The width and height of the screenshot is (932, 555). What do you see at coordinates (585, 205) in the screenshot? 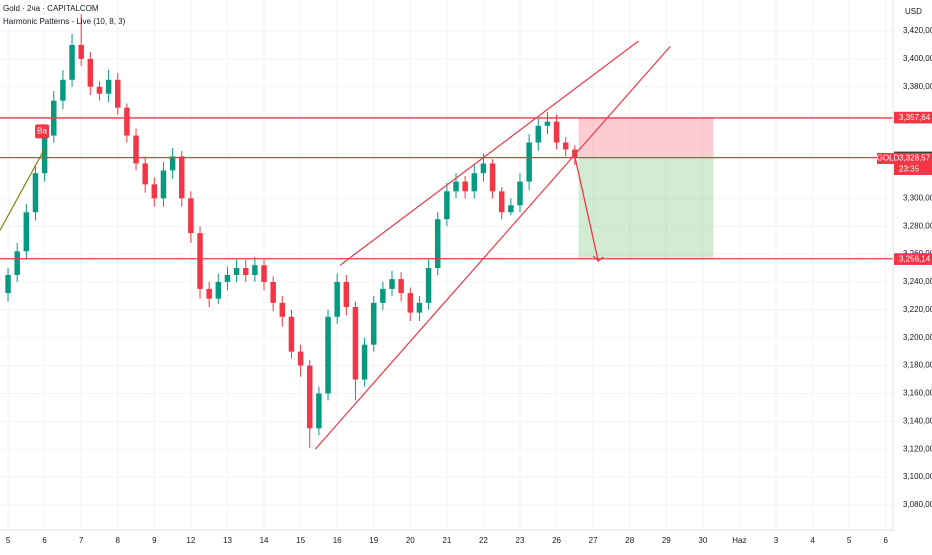
I see `arrow-line` at bounding box center [585, 205].